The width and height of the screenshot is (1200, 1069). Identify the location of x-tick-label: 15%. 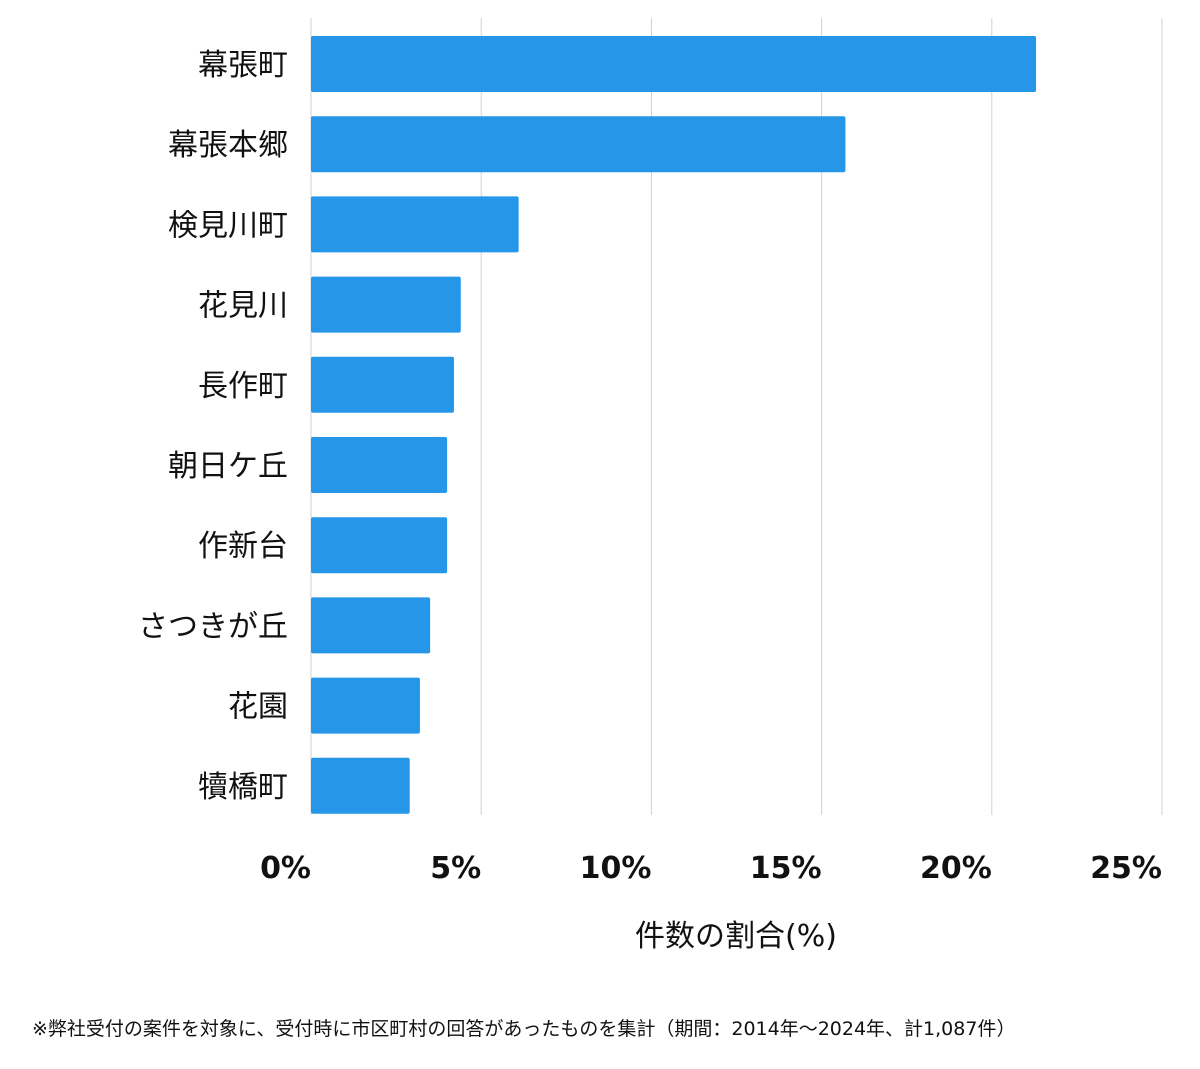
(786, 868).